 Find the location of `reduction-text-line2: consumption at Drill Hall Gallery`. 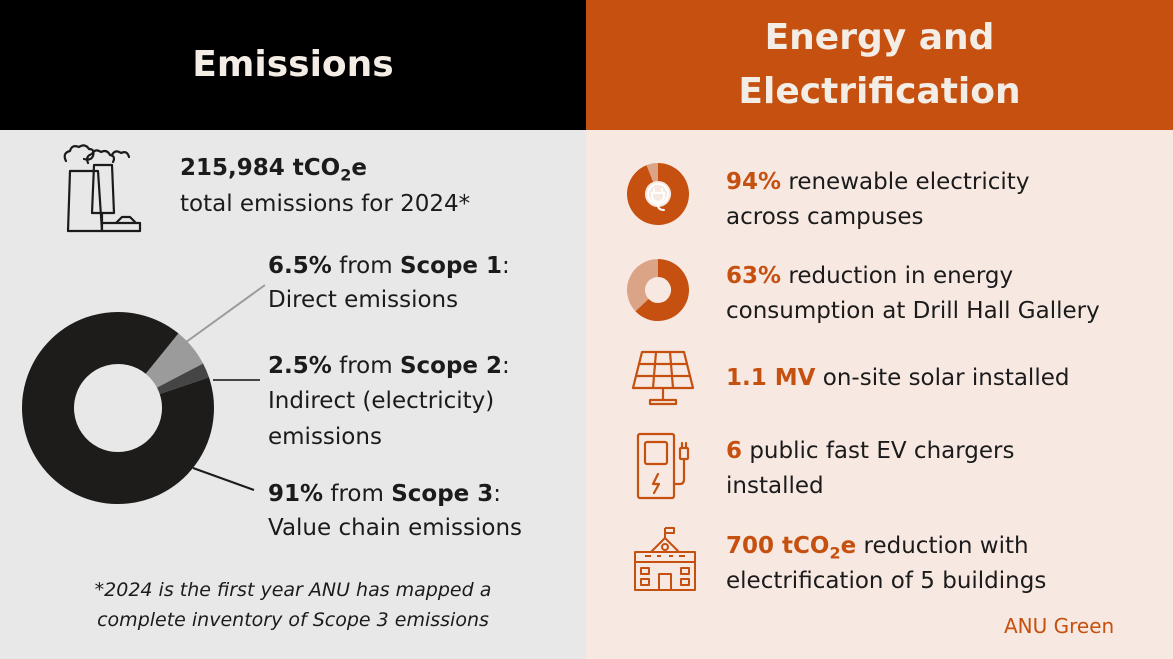

reduction-text-line2: consumption at Drill Hall Gallery is located at coordinates (913, 311).